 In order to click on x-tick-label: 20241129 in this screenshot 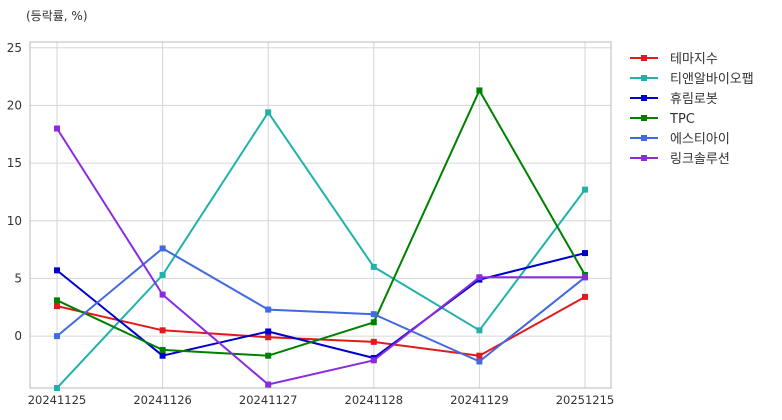, I will do `click(479, 400)`.